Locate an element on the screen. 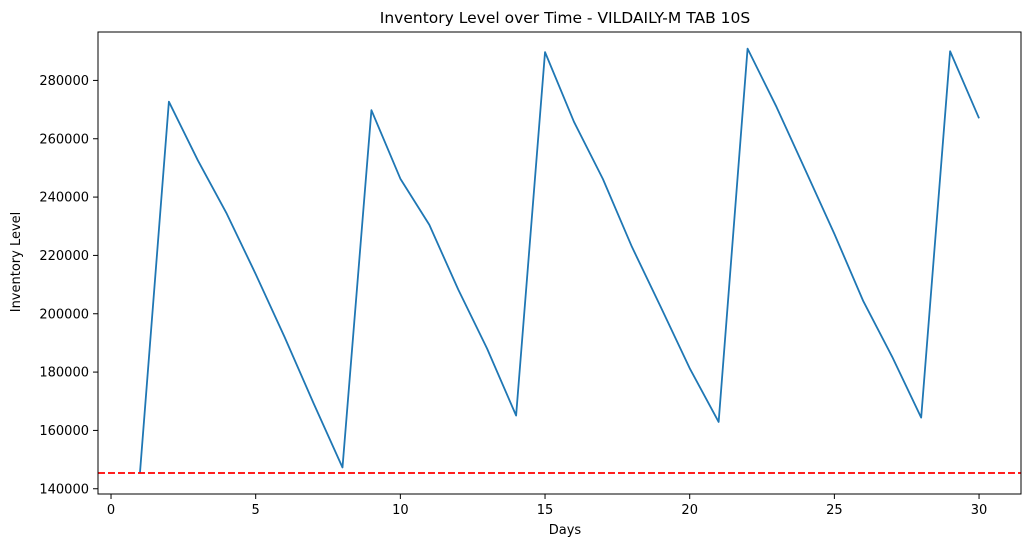 The height and width of the screenshot is (547, 1032). y-tick-label-220000: 220000 is located at coordinates (64, 256).